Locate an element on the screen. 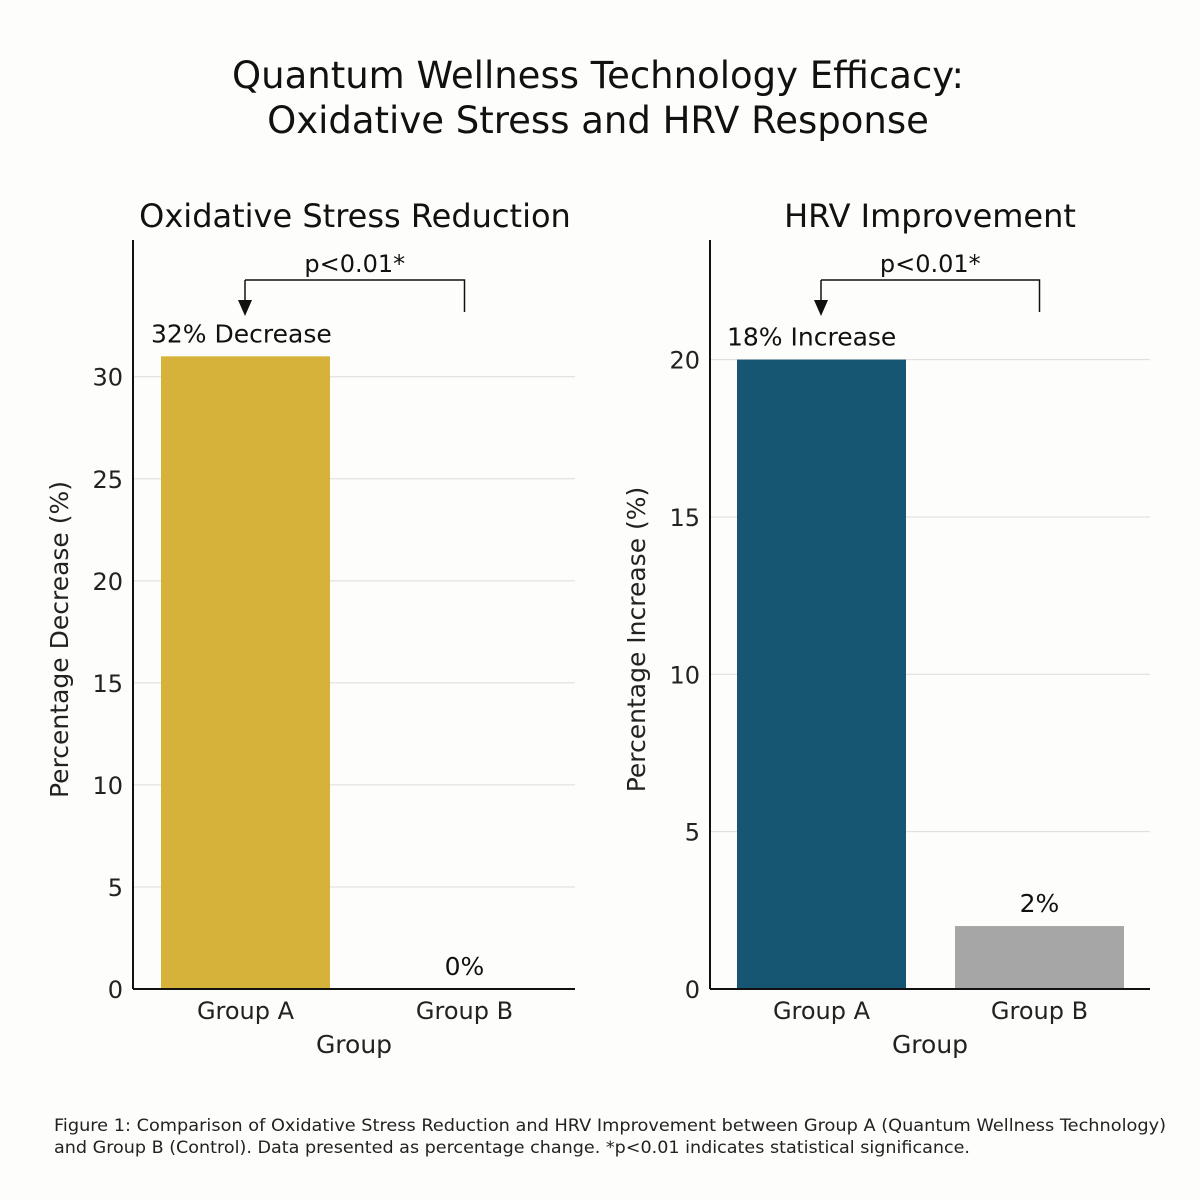 This screenshot has width=1200, height=1200. figure-title-line-2: Oxidative Stress and HRV Response is located at coordinates (598, 120).